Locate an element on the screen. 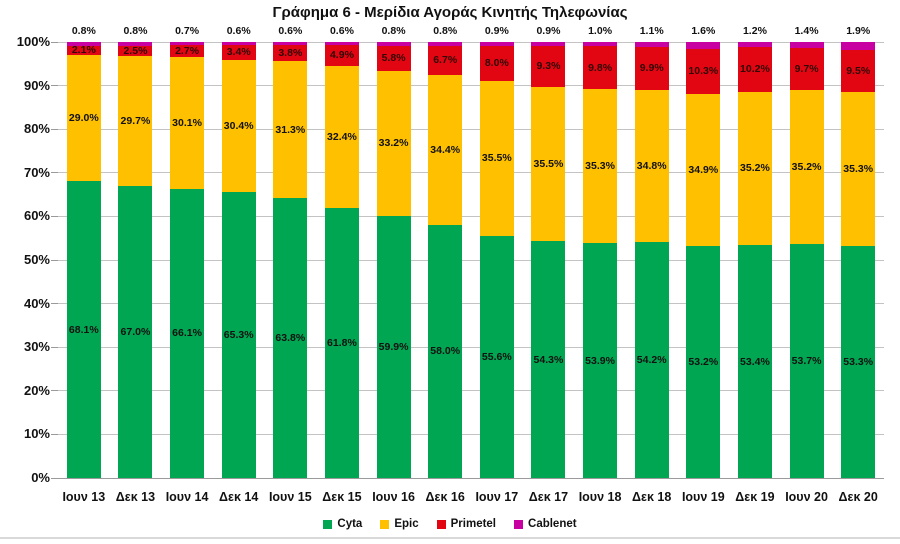  bar-segment-cyta: 53.7% is located at coordinates (806, 360).